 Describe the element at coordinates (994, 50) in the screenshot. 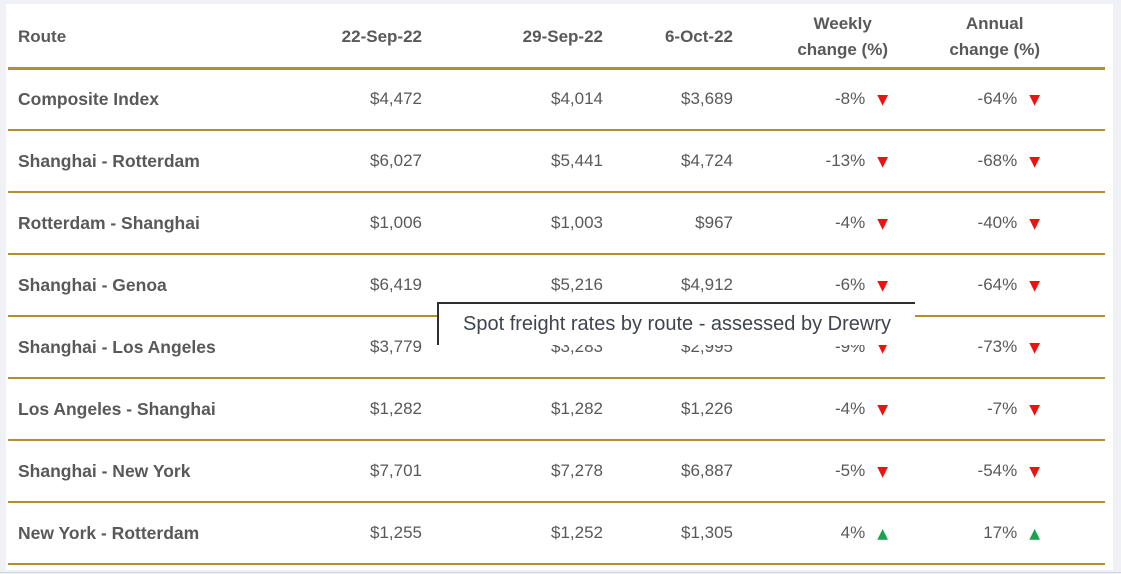

I see `annual-change-label-line2: change (%)` at that location.